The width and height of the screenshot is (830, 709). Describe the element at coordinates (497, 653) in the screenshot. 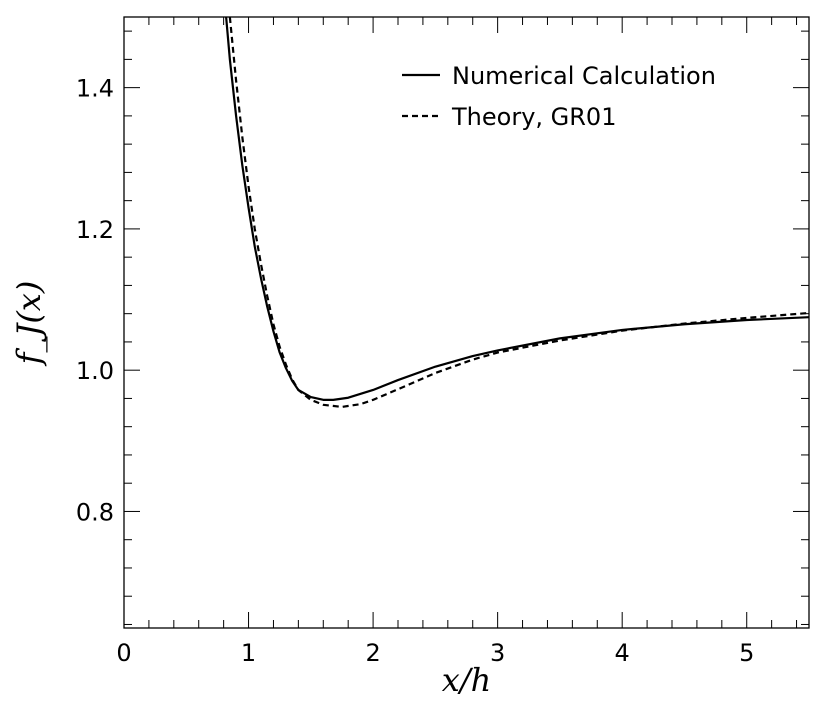

I see `x-tick-label: 3` at that location.